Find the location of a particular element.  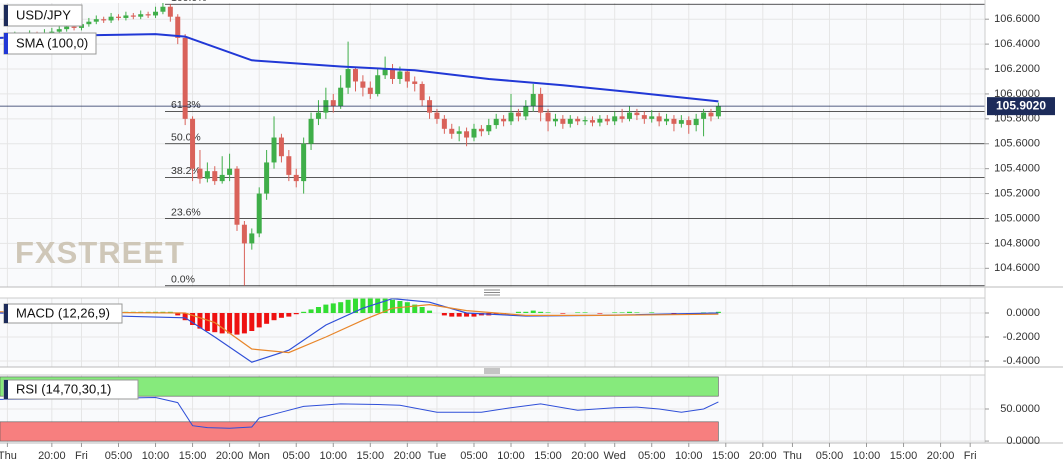

symbol-label: USD/JPY is located at coordinates (43, 15).